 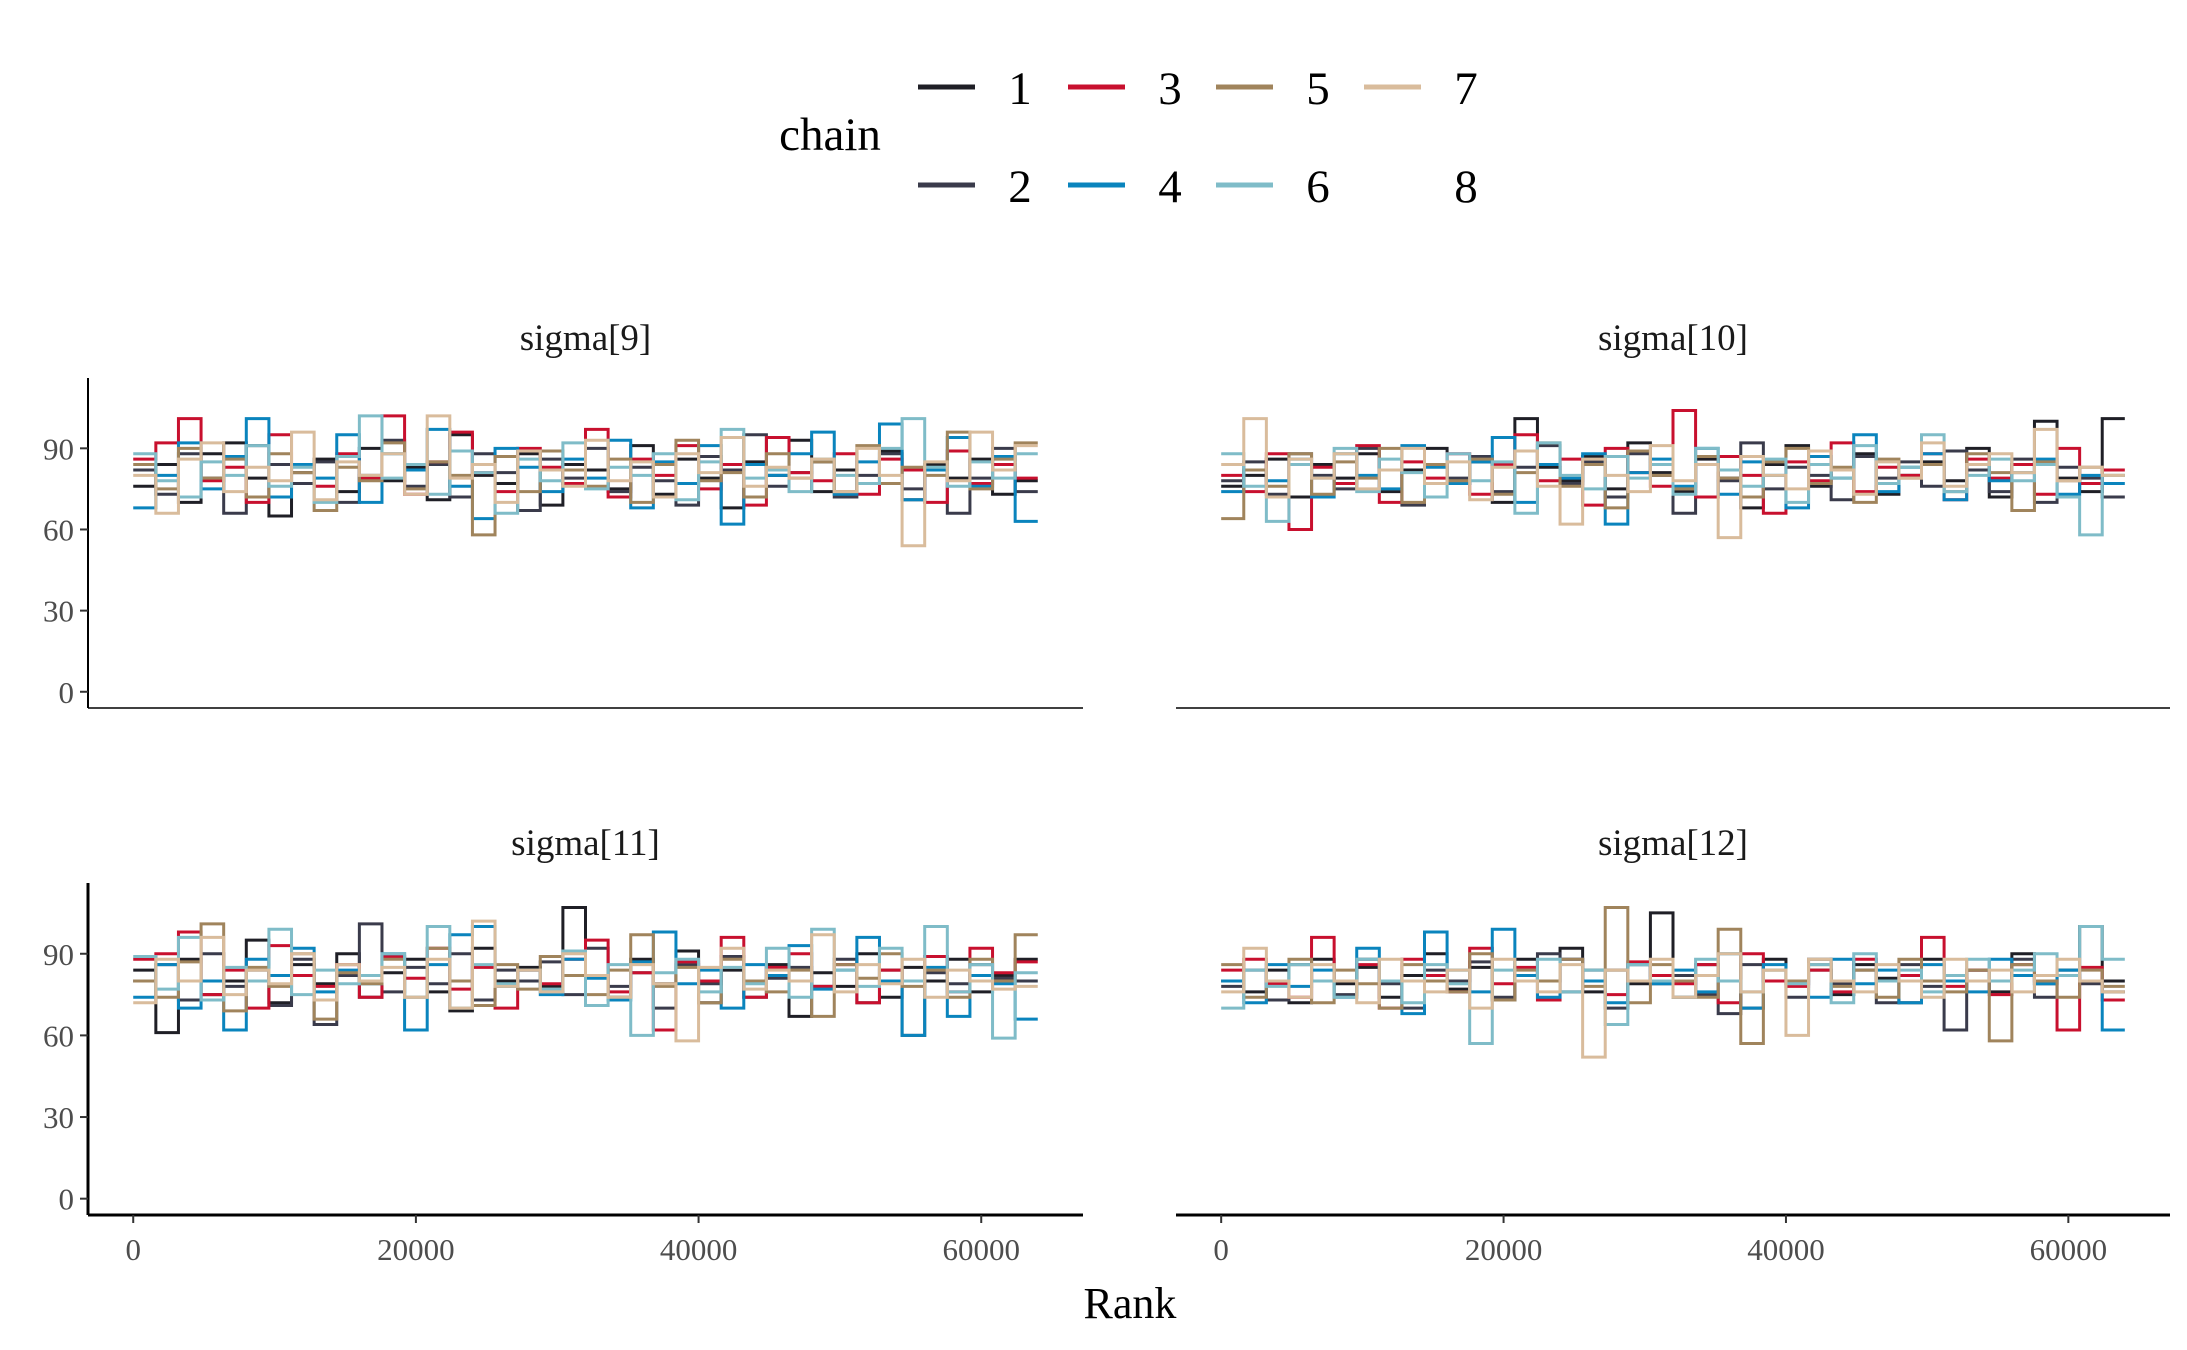 What do you see at coordinates (1170, 89) in the screenshot?
I see `legend-label-chain-3: 3` at bounding box center [1170, 89].